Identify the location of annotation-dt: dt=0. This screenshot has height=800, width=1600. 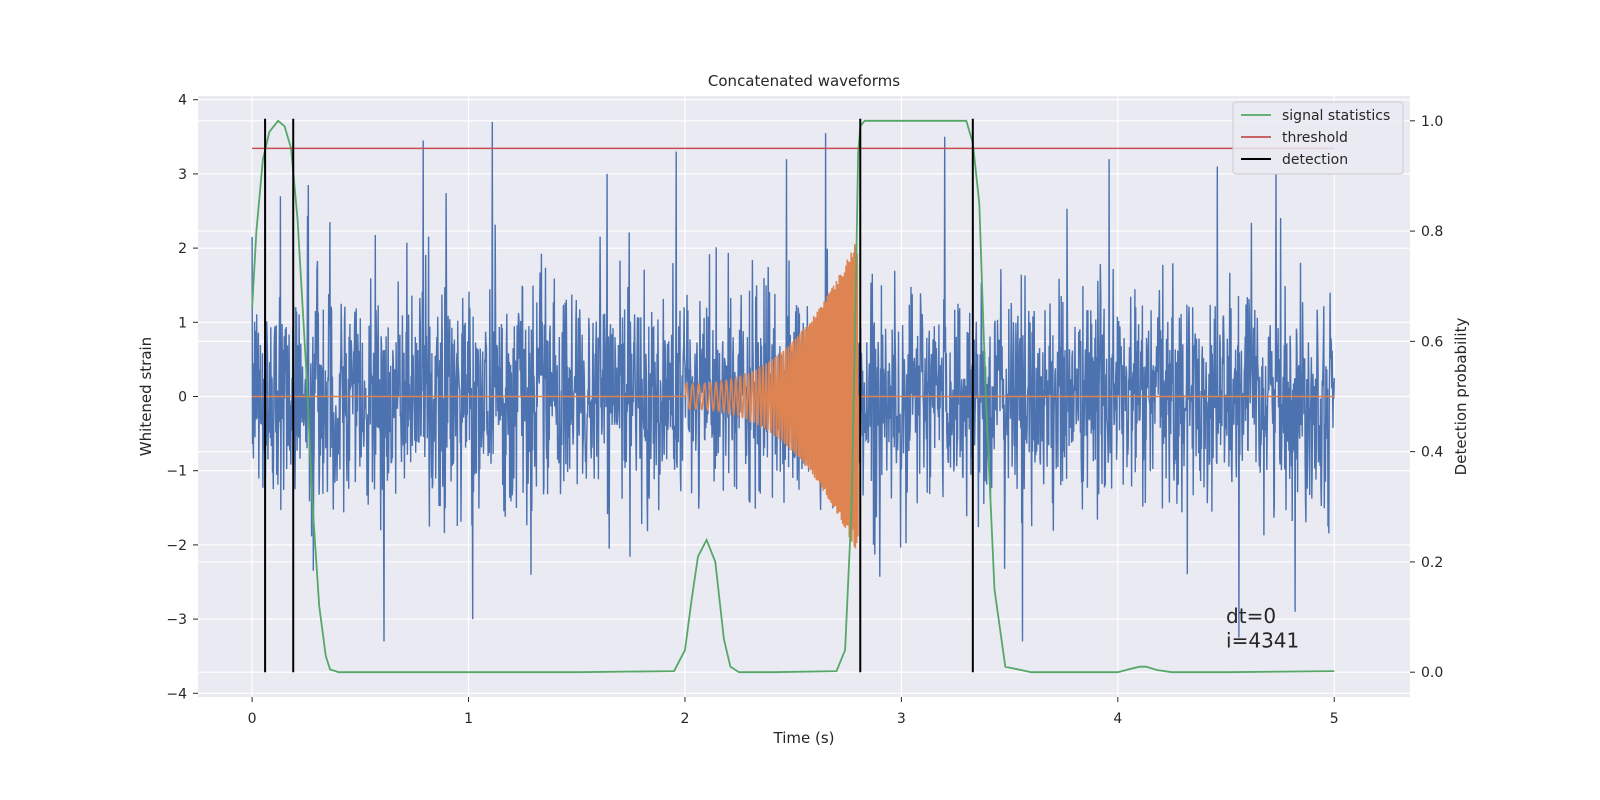
(1251, 616).